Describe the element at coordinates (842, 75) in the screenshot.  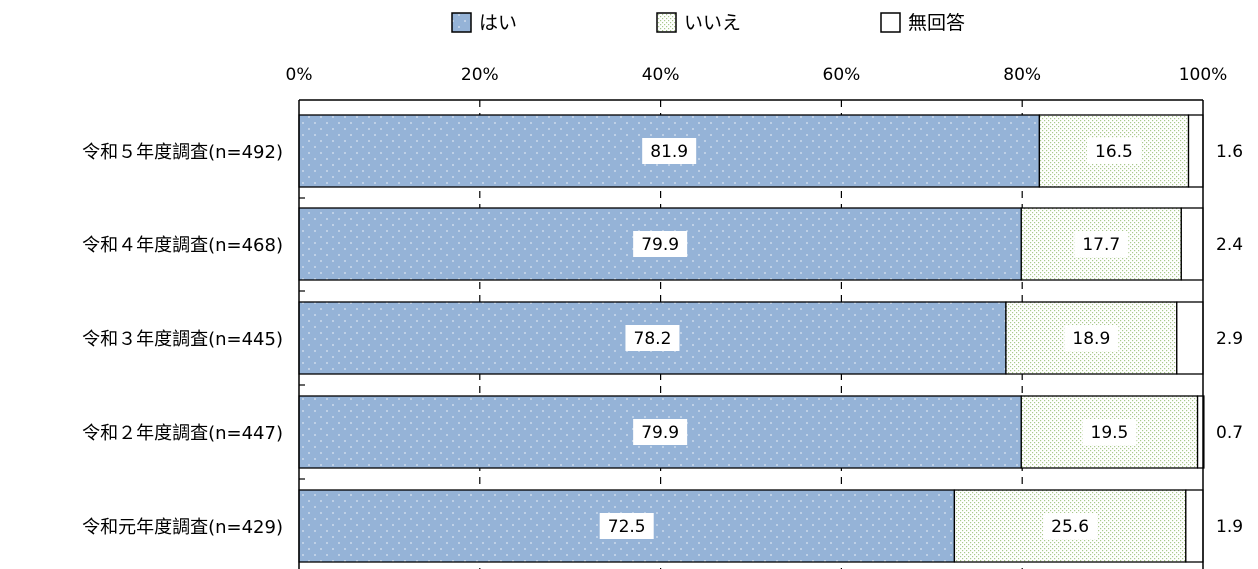
I see `x-tick-label: 60%` at that location.